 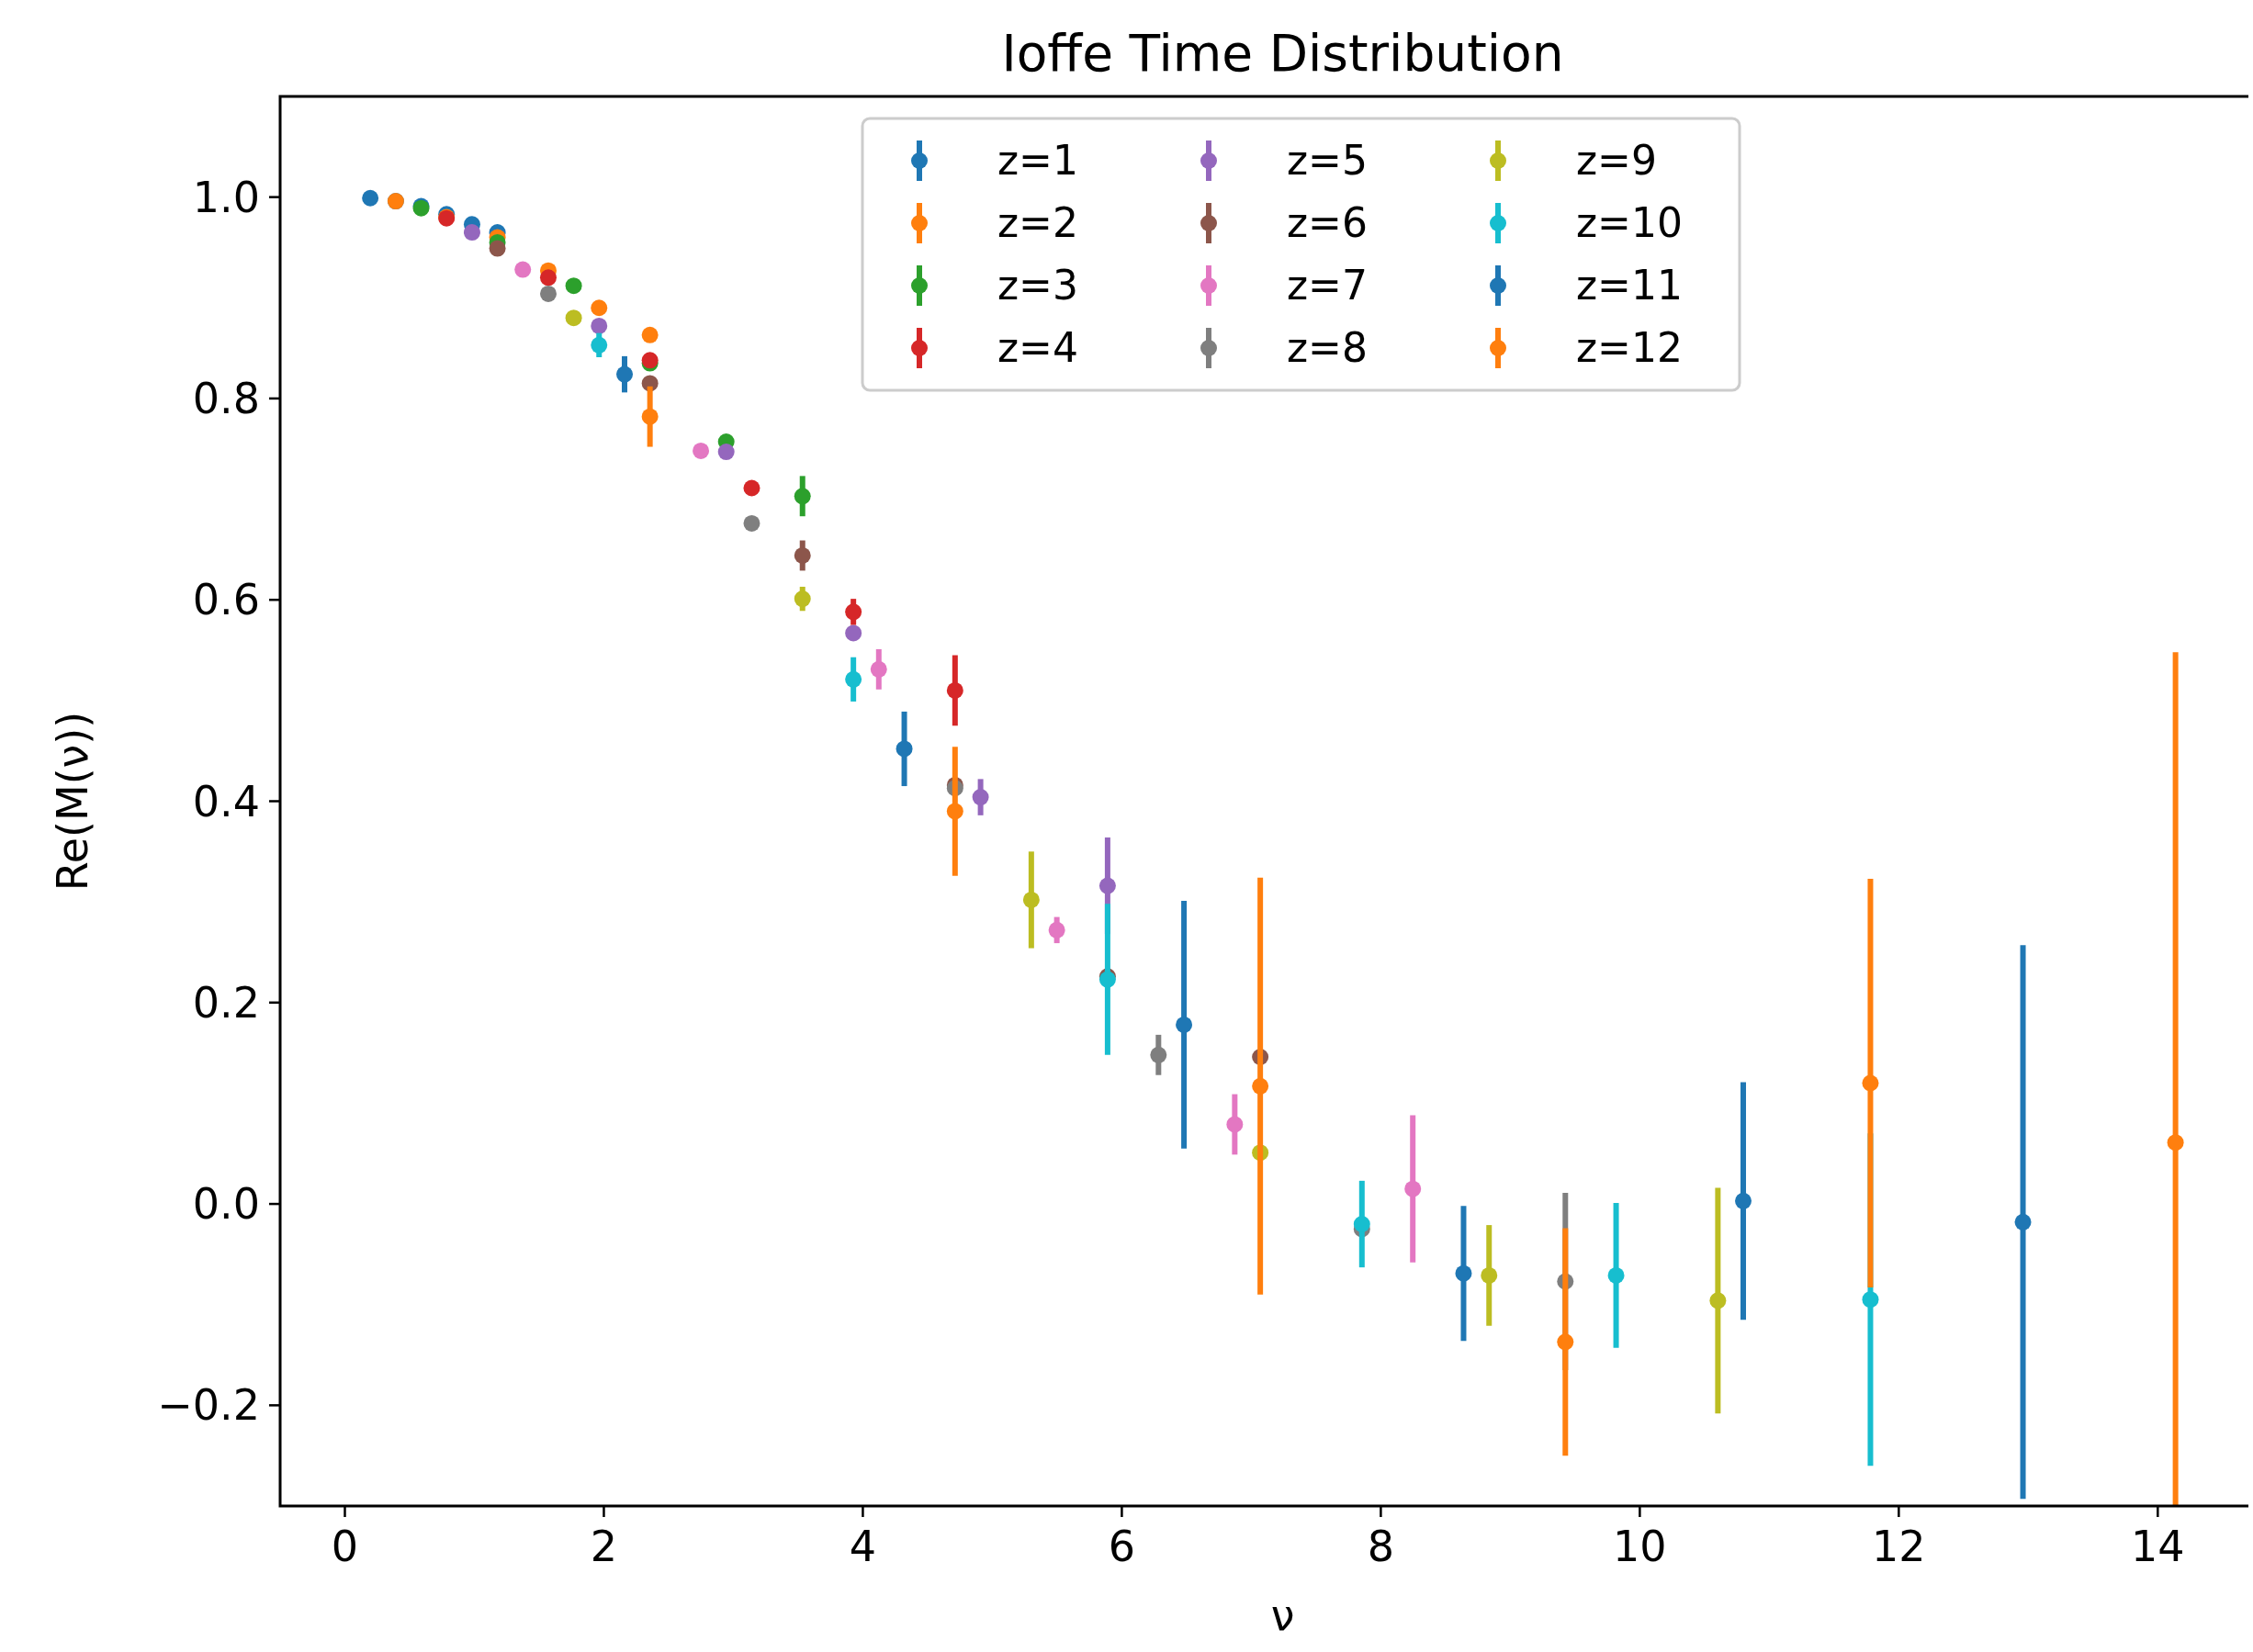 I want to click on x-tick-label: 6, so click(x=1122, y=1546).